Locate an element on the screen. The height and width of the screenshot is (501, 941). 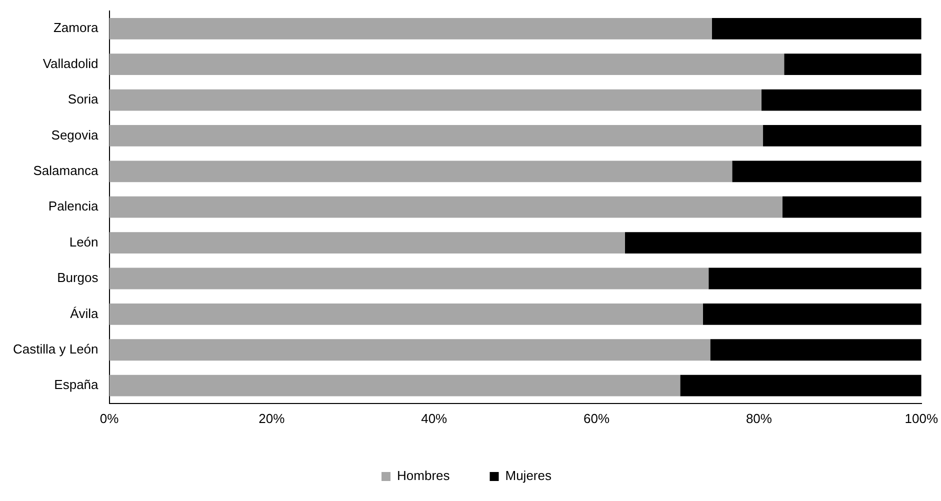
y-tick-label: Valladolid is located at coordinates (70, 63).